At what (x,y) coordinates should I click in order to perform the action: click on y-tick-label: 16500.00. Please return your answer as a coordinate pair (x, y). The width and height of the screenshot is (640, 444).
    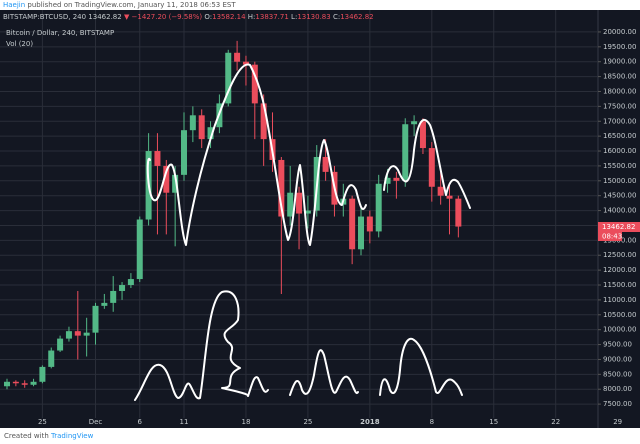
    Looking at the image, I should click on (619, 136).